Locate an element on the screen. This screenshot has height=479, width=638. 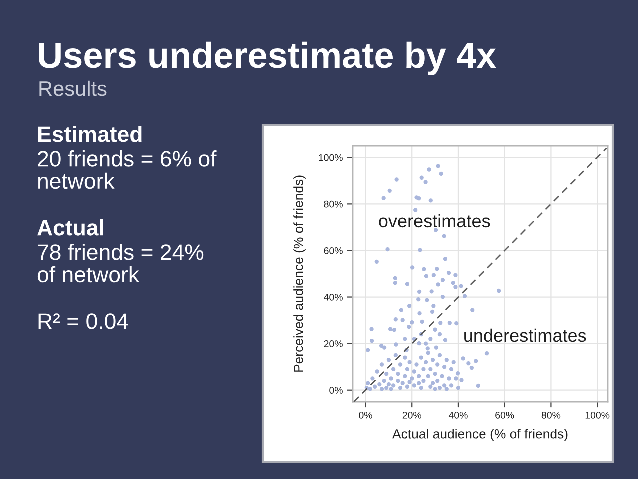
x-tick-label: 60% is located at coordinates (505, 415).